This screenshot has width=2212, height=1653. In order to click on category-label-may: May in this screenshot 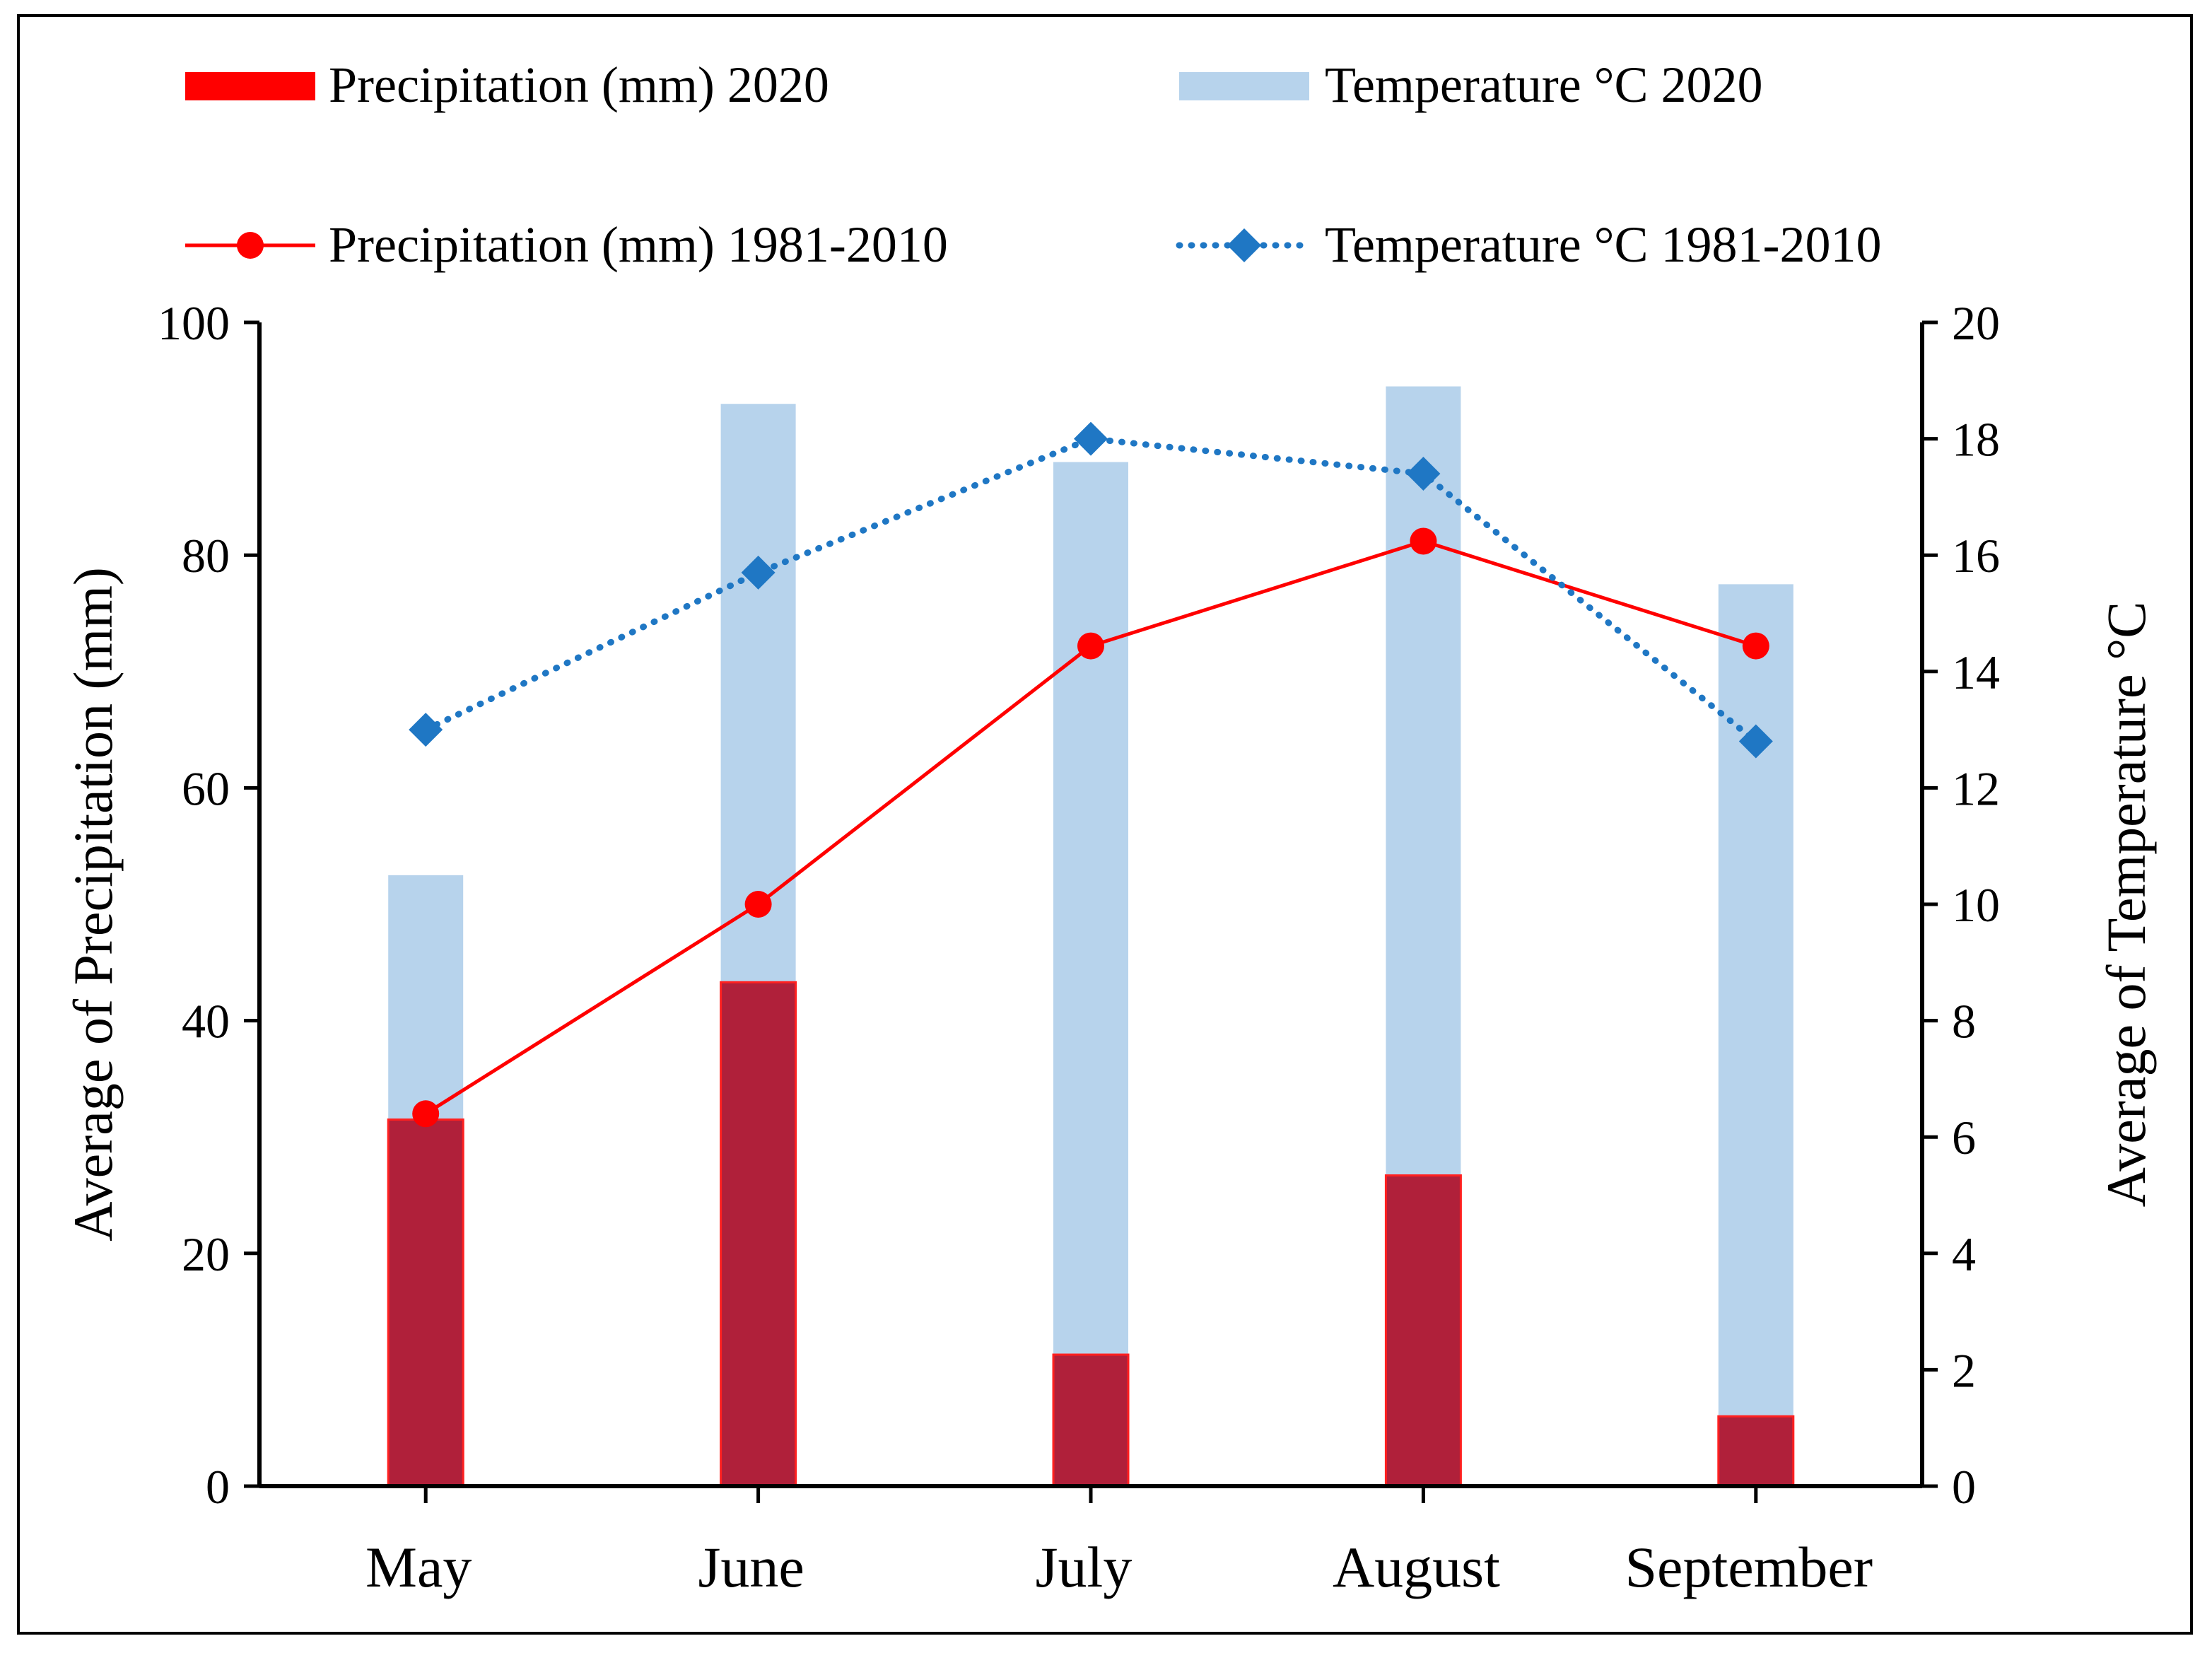, I will do `click(418, 1567)`.